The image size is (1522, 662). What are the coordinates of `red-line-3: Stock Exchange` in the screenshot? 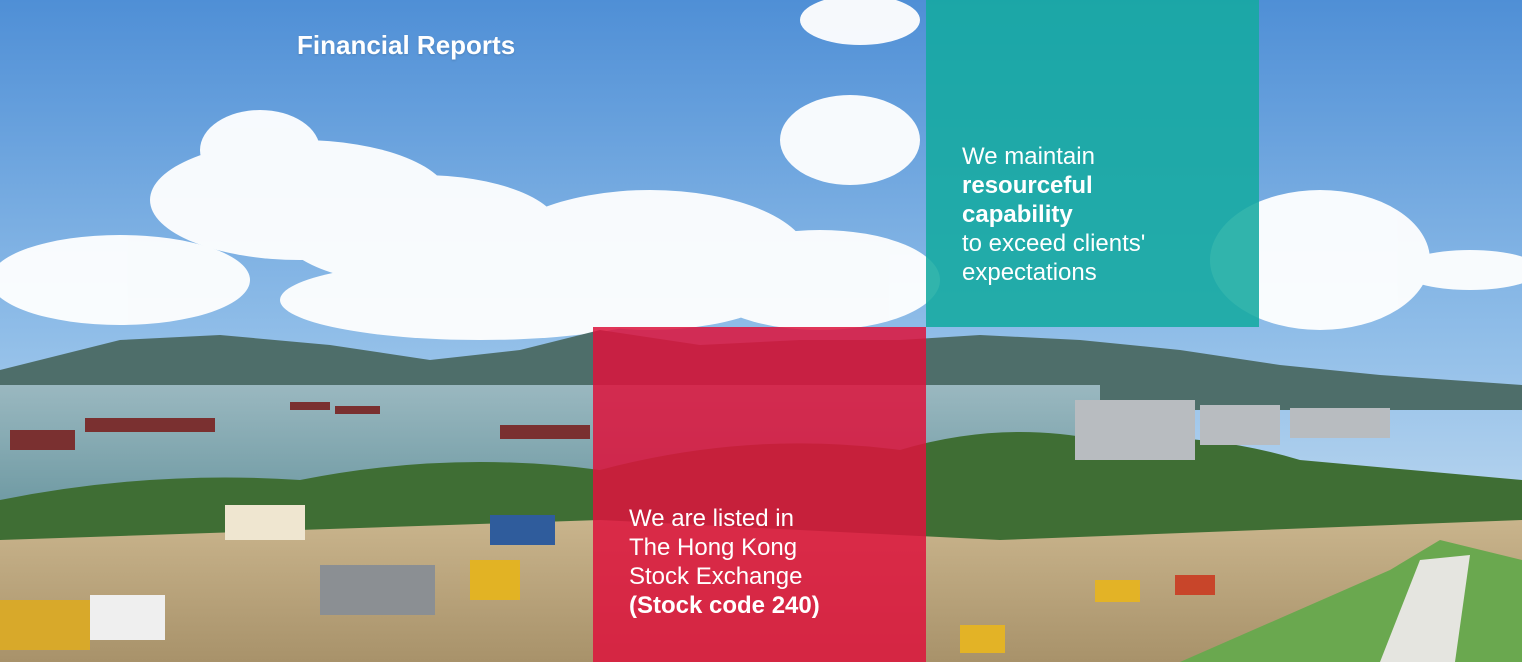 It's located at (716, 576).